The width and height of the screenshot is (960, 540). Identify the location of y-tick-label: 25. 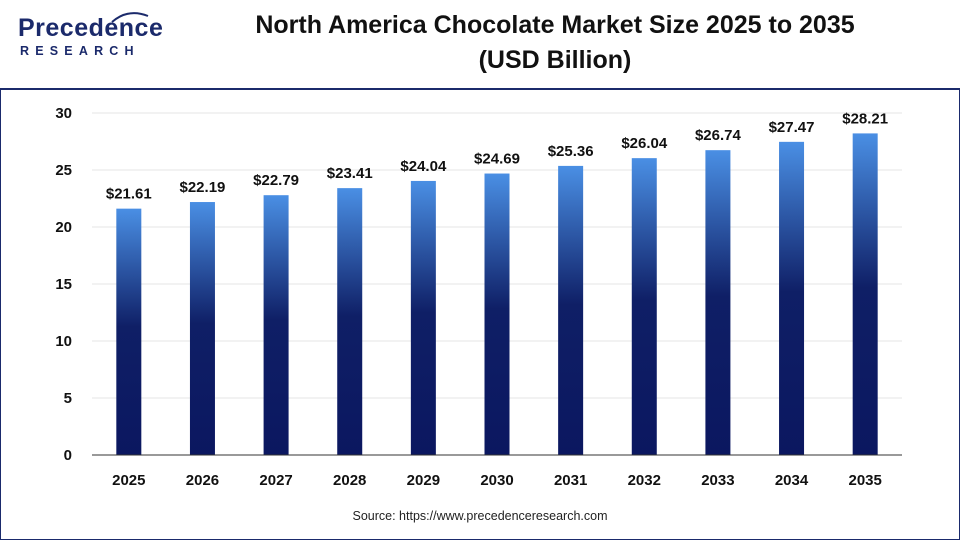
(63, 170).